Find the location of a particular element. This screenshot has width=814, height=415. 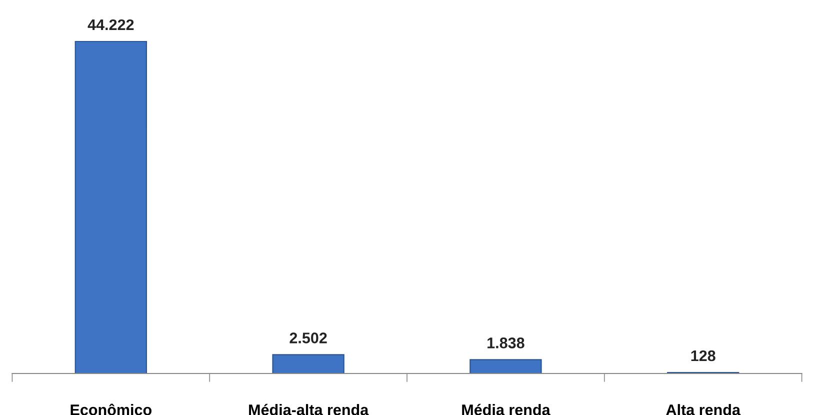

x-tick-label: Média renda is located at coordinates (506, 409).